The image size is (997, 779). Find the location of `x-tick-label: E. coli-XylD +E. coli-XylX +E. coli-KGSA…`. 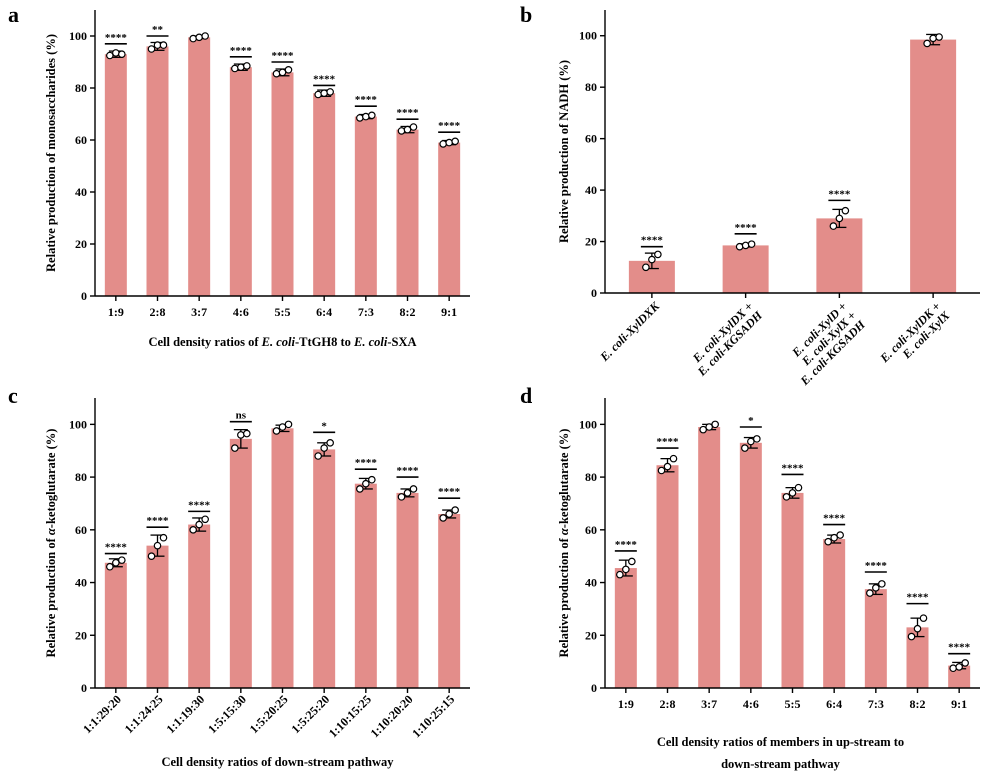

x-tick-label: E. coli-XylD +E. coli-XylX +E. coli-KGSA… is located at coordinates (824, 344).